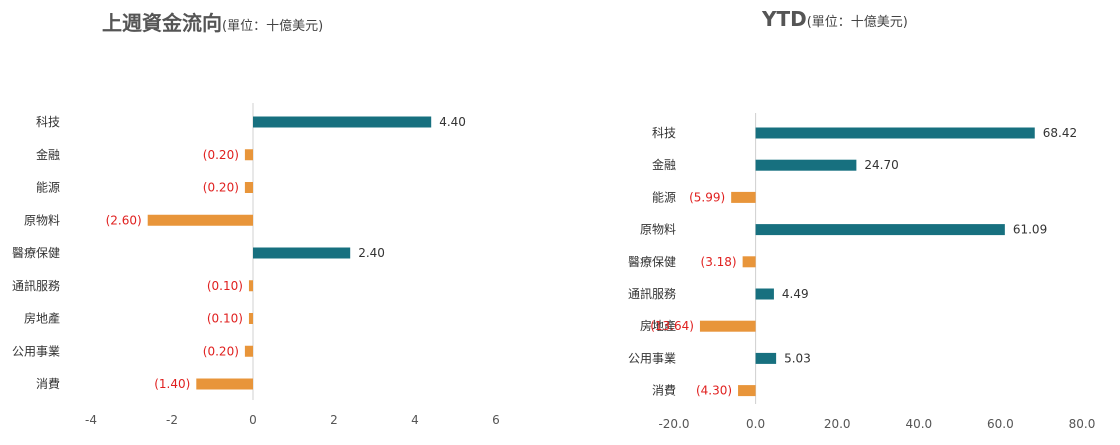 The width and height of the screenshot is (1120, 445). Describe the element at coordinates (797, 358) in the screenshot. I see `value-label: 5.03` at that location.